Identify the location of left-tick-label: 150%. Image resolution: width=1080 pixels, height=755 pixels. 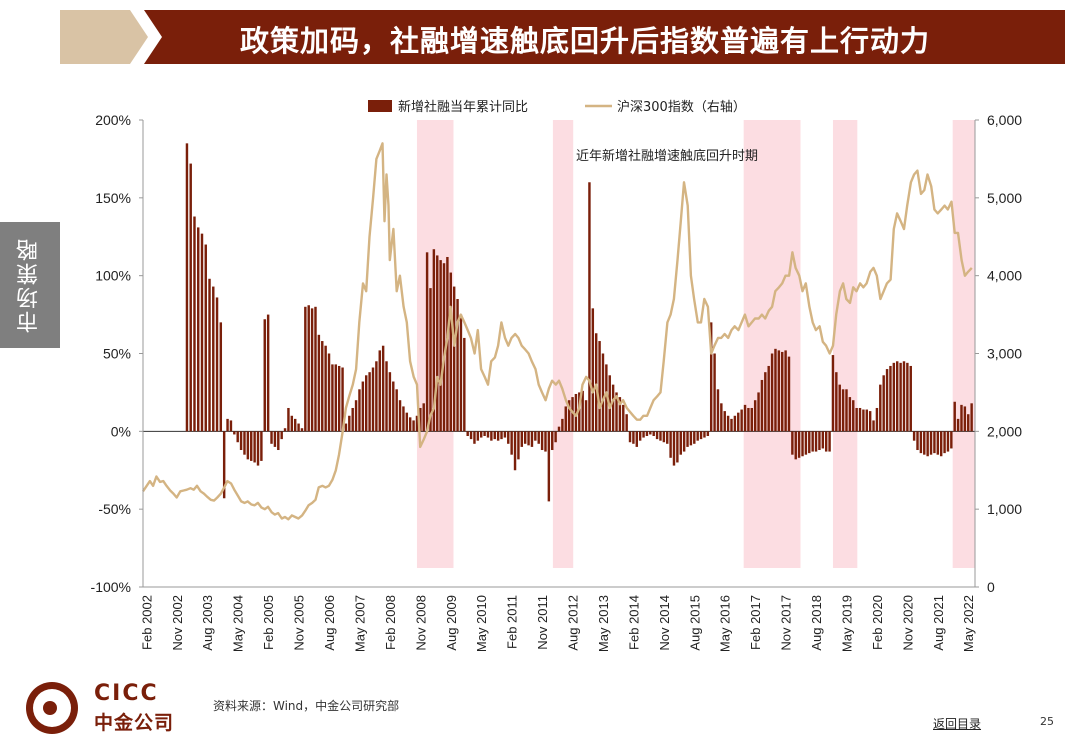
(113, 198).